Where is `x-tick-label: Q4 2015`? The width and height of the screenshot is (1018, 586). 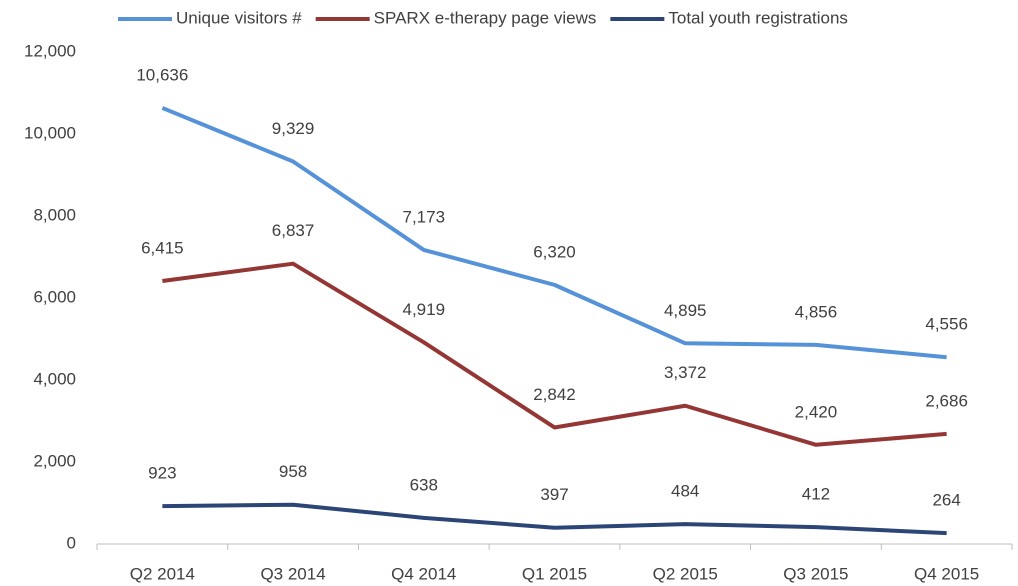
x-tick-label: Q4 2015 is located at coordinates (946, 573).